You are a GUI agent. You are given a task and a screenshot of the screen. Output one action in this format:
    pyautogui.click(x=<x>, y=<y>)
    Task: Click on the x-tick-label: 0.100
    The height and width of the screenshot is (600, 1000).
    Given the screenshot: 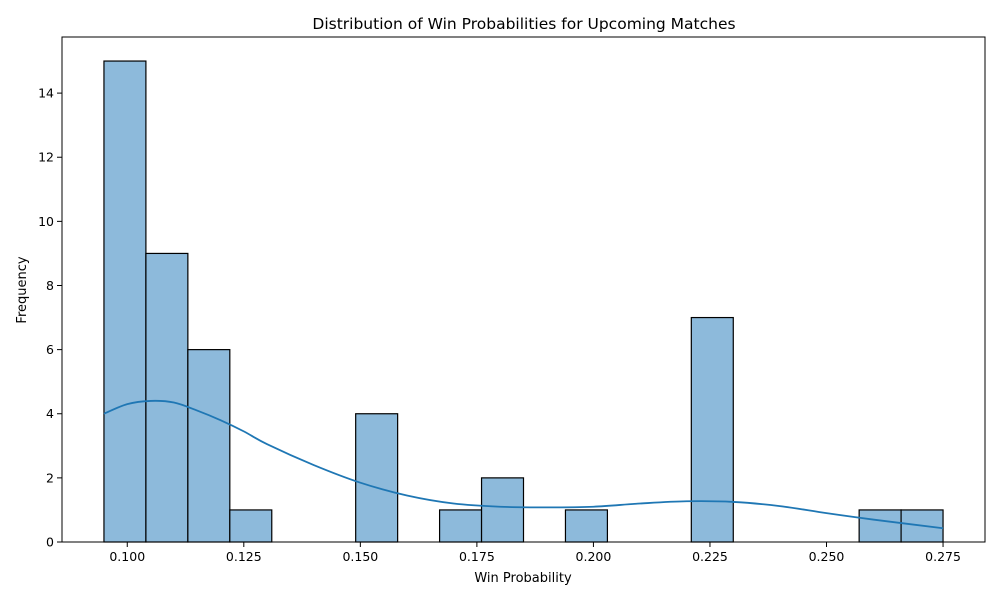 What is the action you would take?
    pyautogui.click(x=127, y=556)
    